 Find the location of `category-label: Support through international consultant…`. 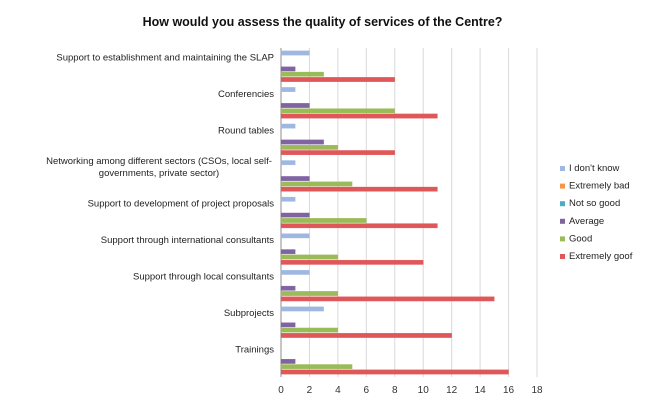

category-label: Support through international consultant… is located at coordinates (187, 240).